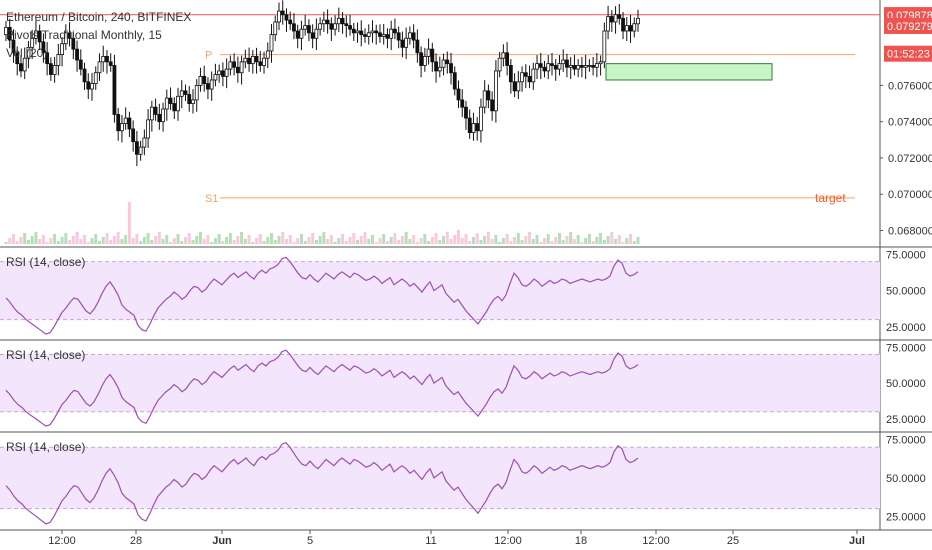 The image size is (932, 550). What do you see at coordinates (27, 53) in the screenshot?
I see `volume-indicator-label: Vol (20)` at bounding box center [27, 53].